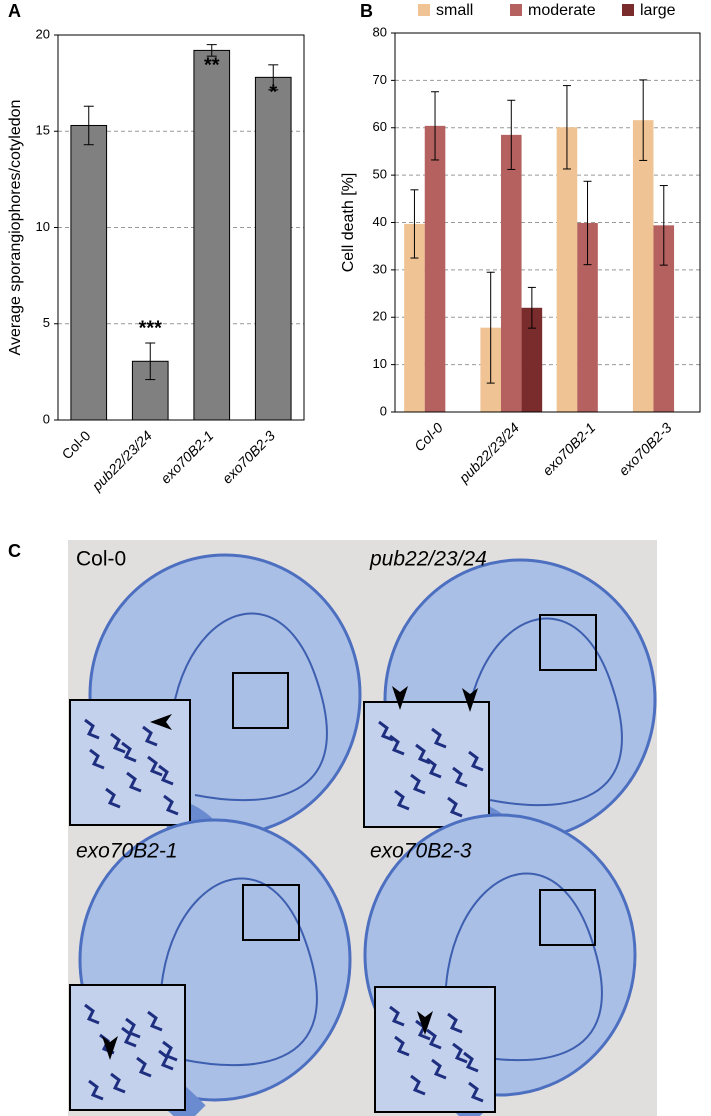 Image resolution: width=711 pixels, height=1116 pixels. What do you see at coordinates (380, 221) in the screenshot?
I see `y-tick-label: 40` at bounding box center [380, 221].